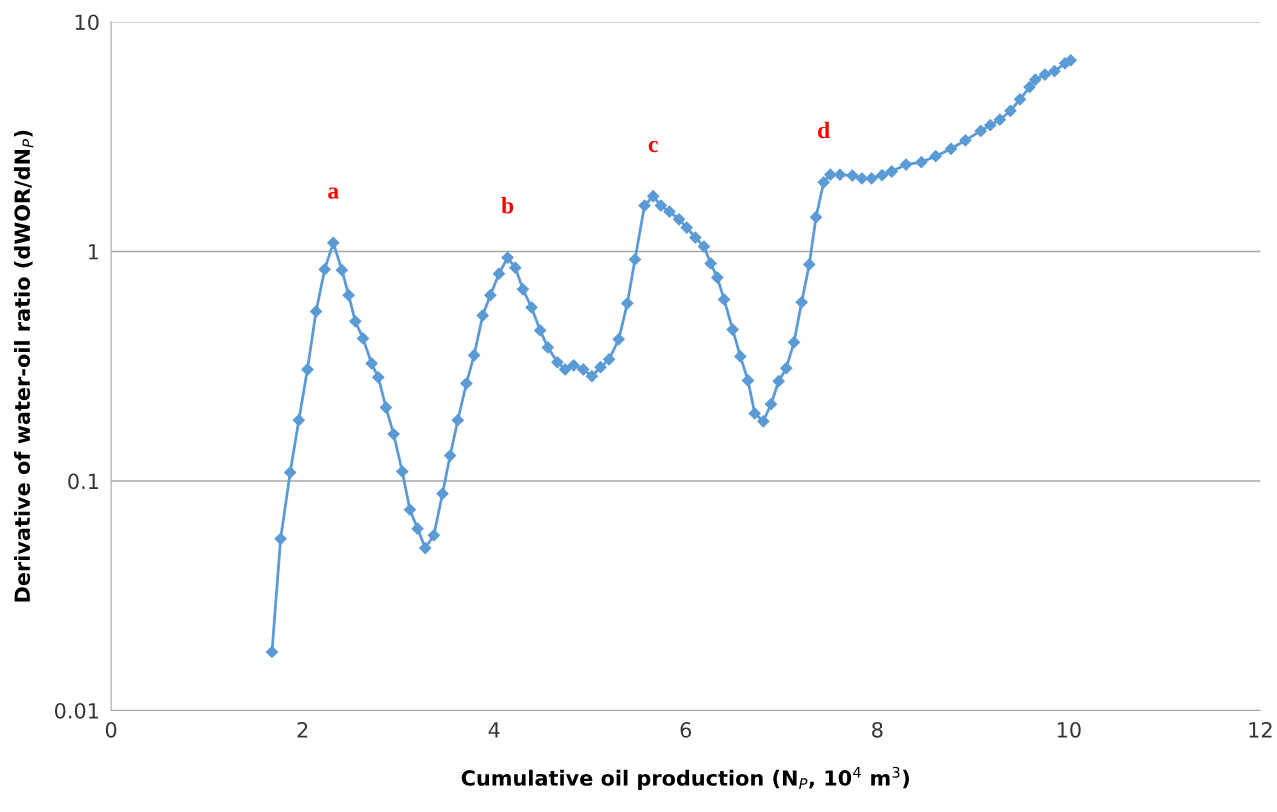 Image resolution: width=1277 pixels, height=812 pixels. Describe the element at coordinates (76, 710) in the screenshot. I see `y-tick-label: 0.01` at that location.